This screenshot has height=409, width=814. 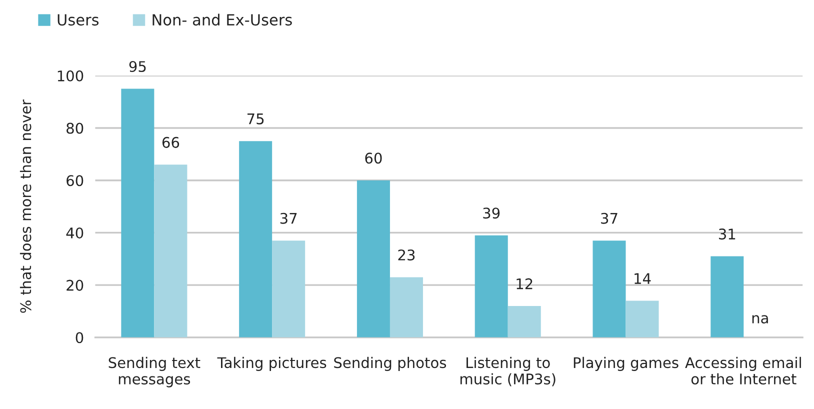 What do you see at coordinates (406, 255) in the screenshot?
I see `data-label: 23` at bounding box center [406, 255].